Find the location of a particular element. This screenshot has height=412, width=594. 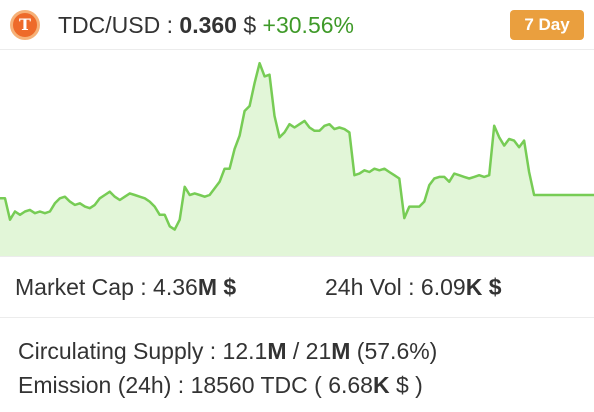

market-cap-value: 4.36 is located at coordinates (175, 287).